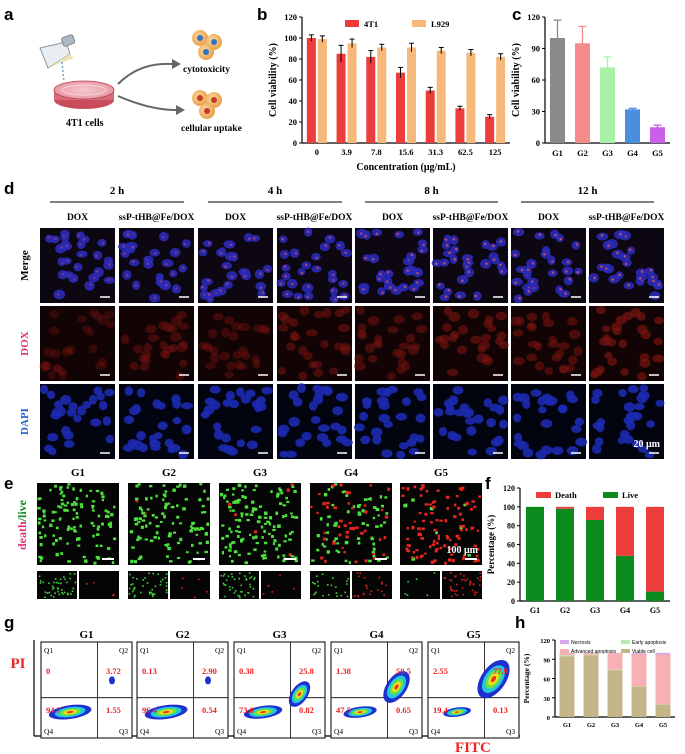 The image size is (685, 754). I want to click on panel-g-q2-value: 25.8, so click(306, 671).